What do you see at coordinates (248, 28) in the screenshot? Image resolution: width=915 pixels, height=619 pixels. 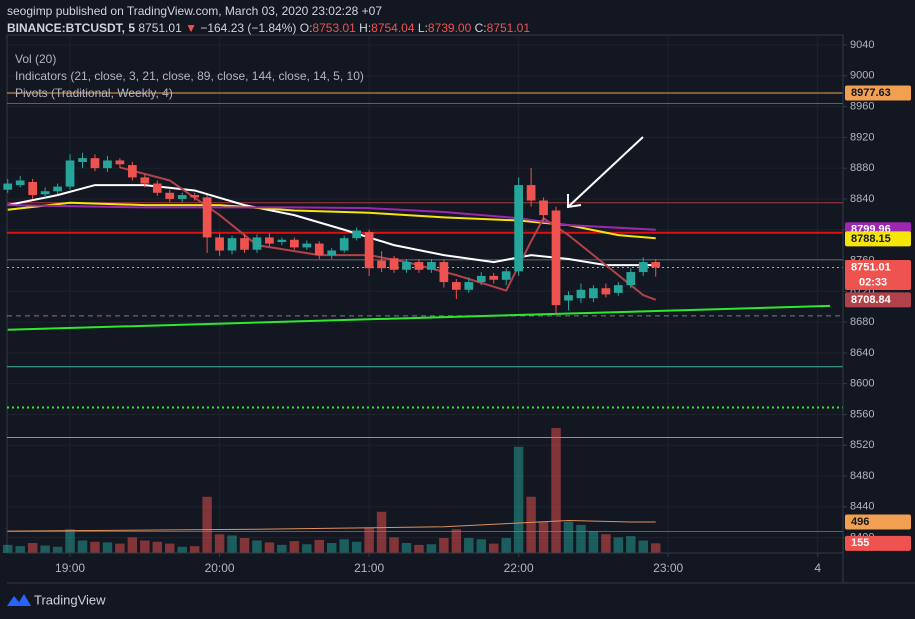 I see `change: −164.23 (−1.84%)` at bounding box center [248, 28].